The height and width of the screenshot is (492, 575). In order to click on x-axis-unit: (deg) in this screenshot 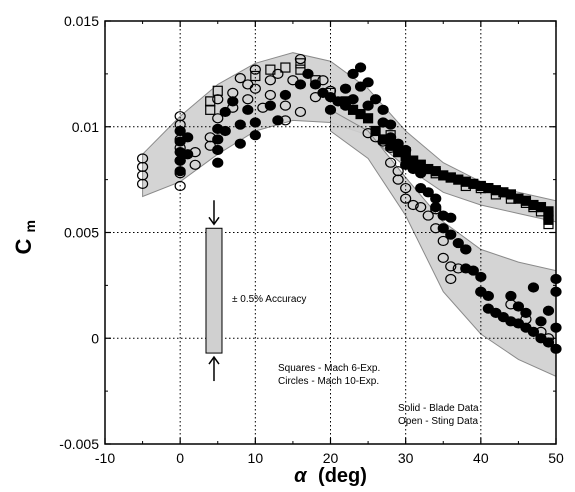, I will do `click(342, 476)`.